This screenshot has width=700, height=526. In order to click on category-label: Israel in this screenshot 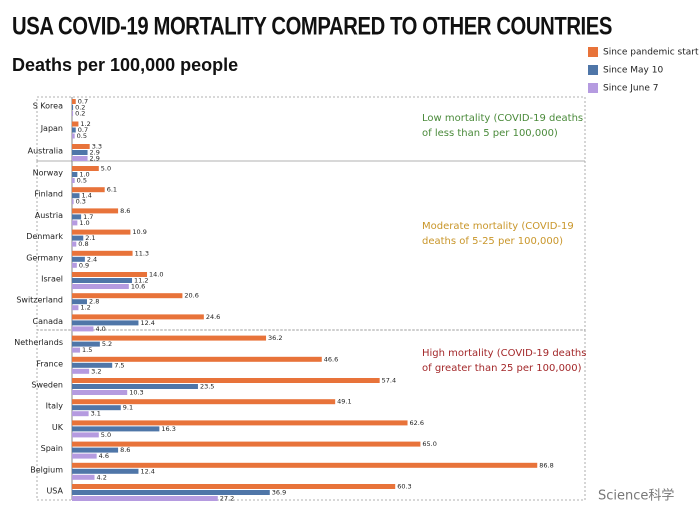, I will do `click(52, 279)`.